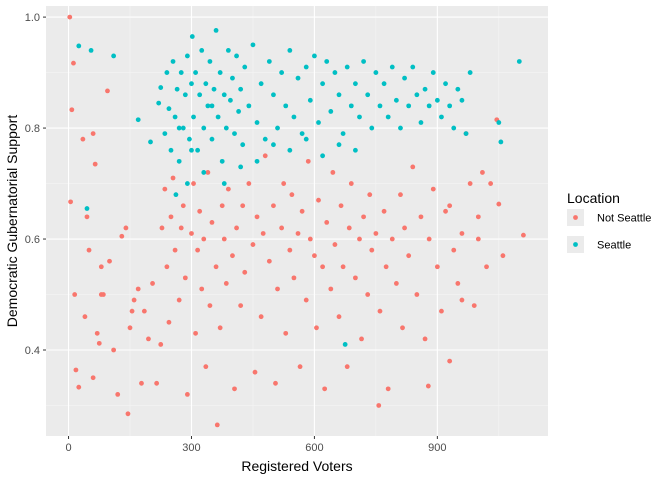  I want to click on y-tick-label: 0.4, so click(32, 351).